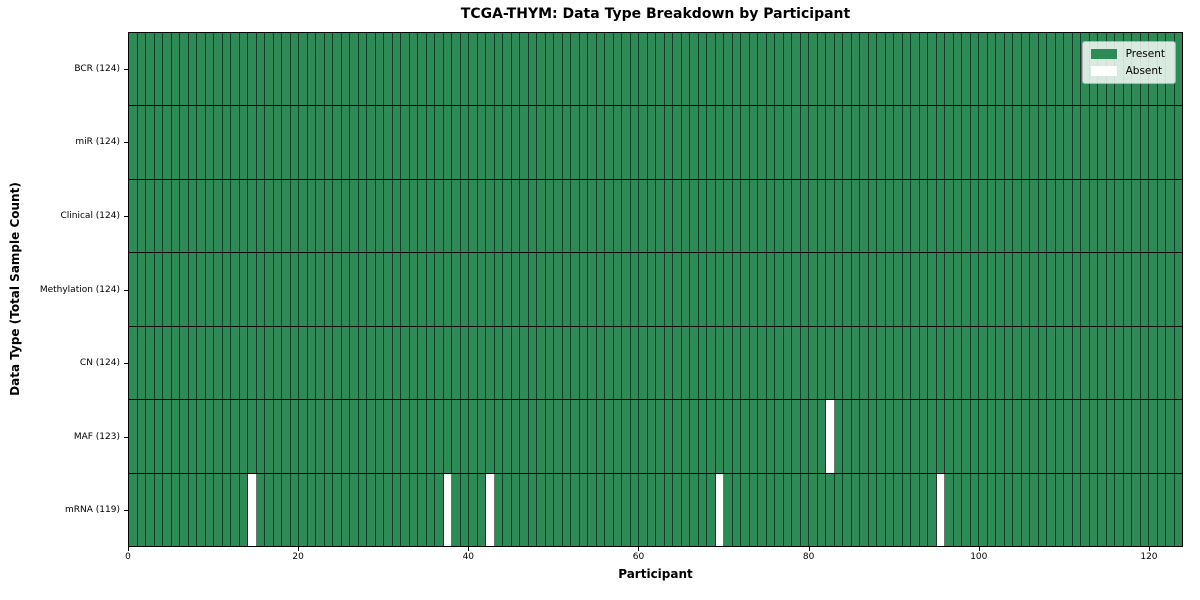  I want to click on x-tick-mark, so click(299, 549).